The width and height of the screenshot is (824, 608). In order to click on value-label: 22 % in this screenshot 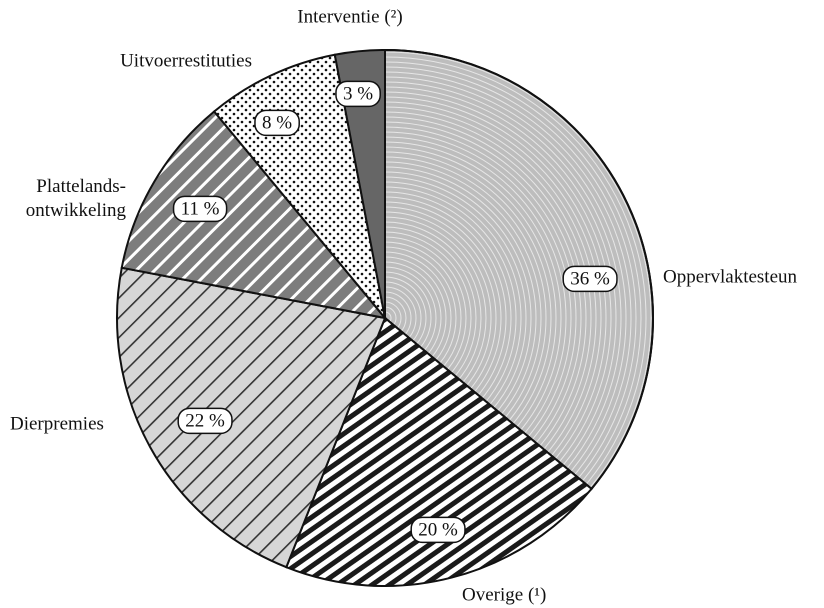, I will do `click(205, 420)`.